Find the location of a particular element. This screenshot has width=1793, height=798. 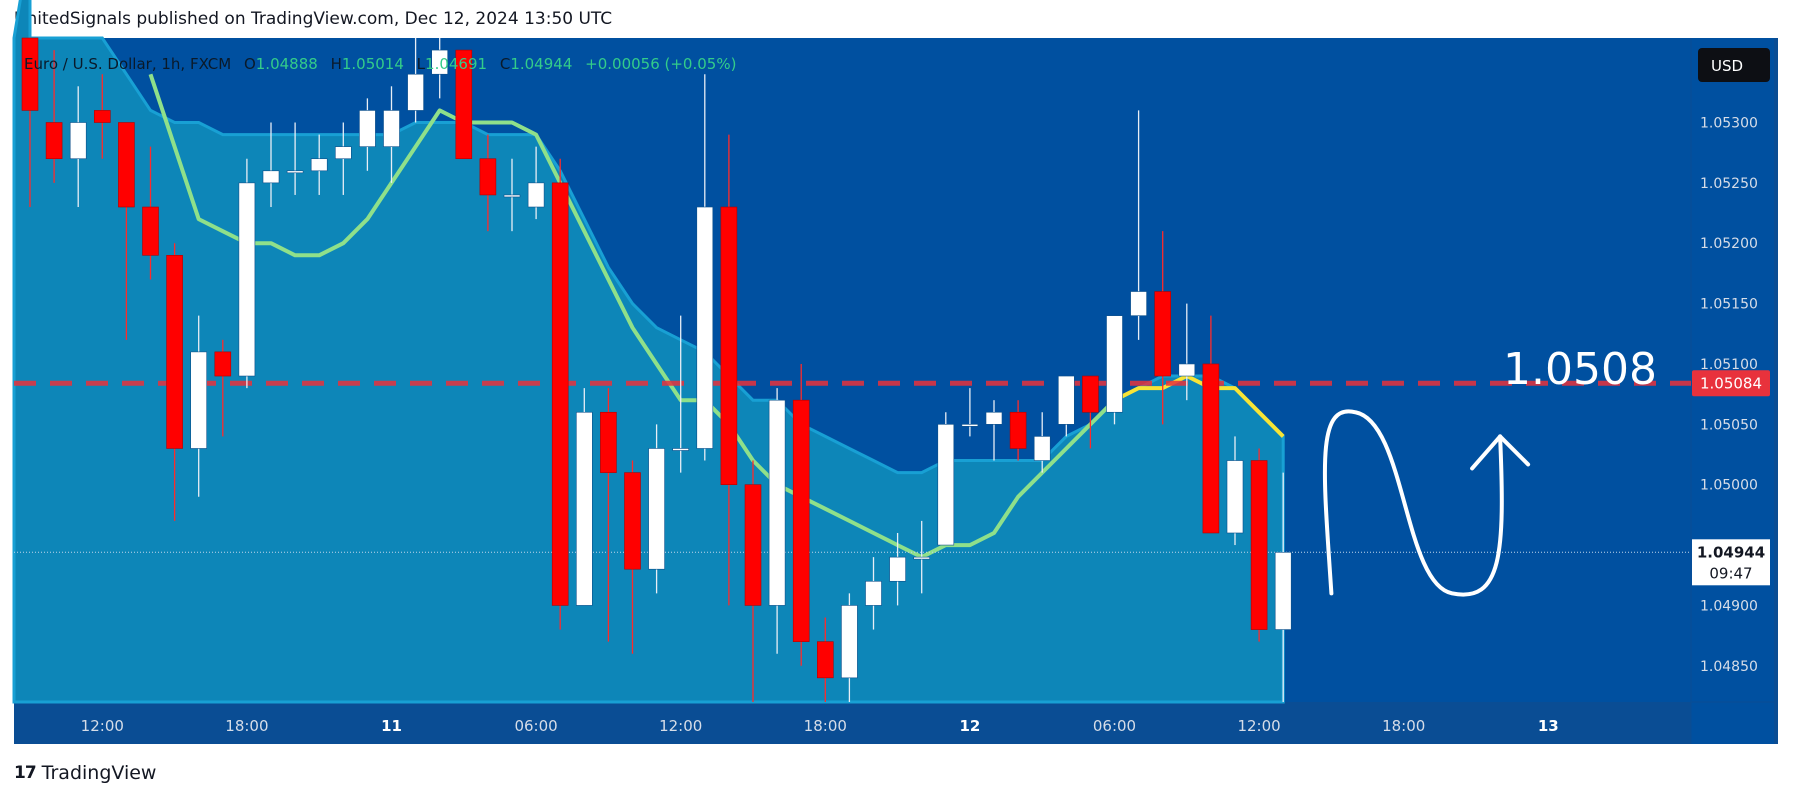

bar-countdown: 09:47 is located at coordinates (1730, 573).